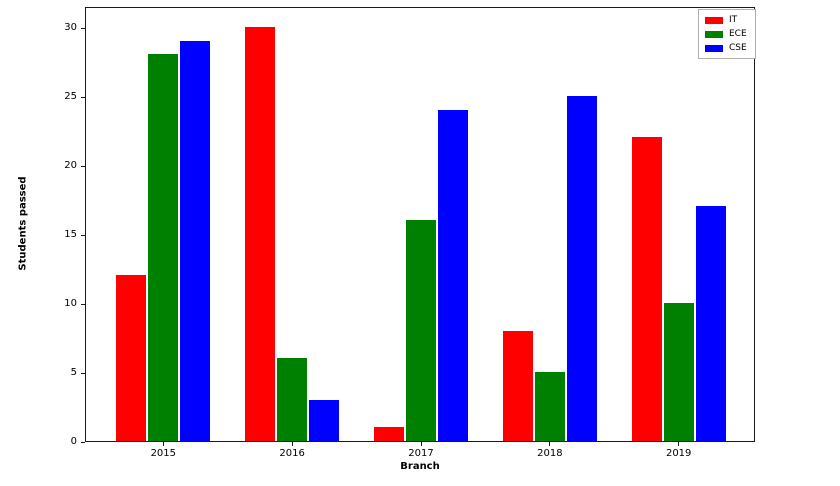 This screenshot has height=486, width=840. Describe the element at coordinates (292, 399) in the screenshot. I see `bar-ece-2016` at that location.